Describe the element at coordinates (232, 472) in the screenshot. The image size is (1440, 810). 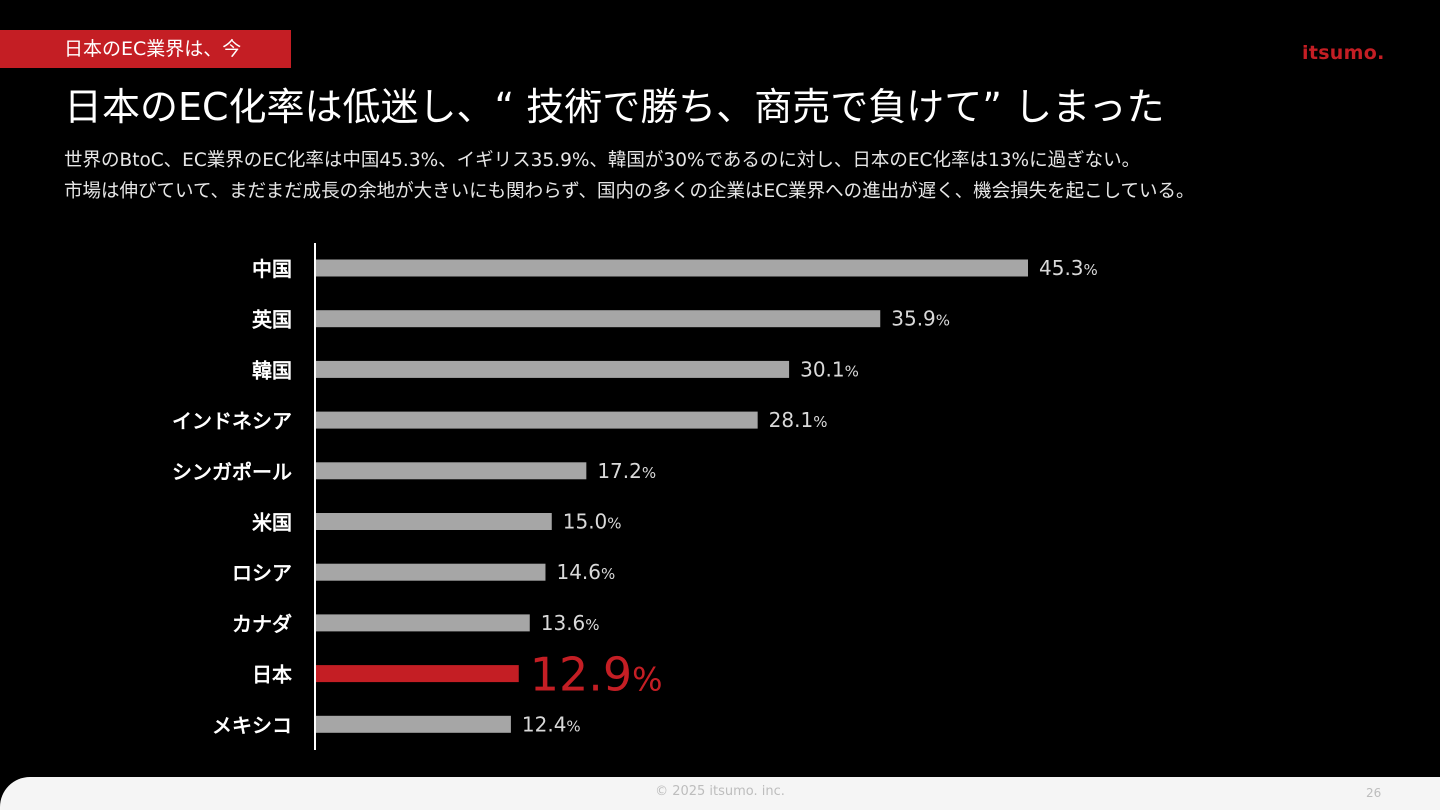
I see `category-label: シンガポール` at that location.